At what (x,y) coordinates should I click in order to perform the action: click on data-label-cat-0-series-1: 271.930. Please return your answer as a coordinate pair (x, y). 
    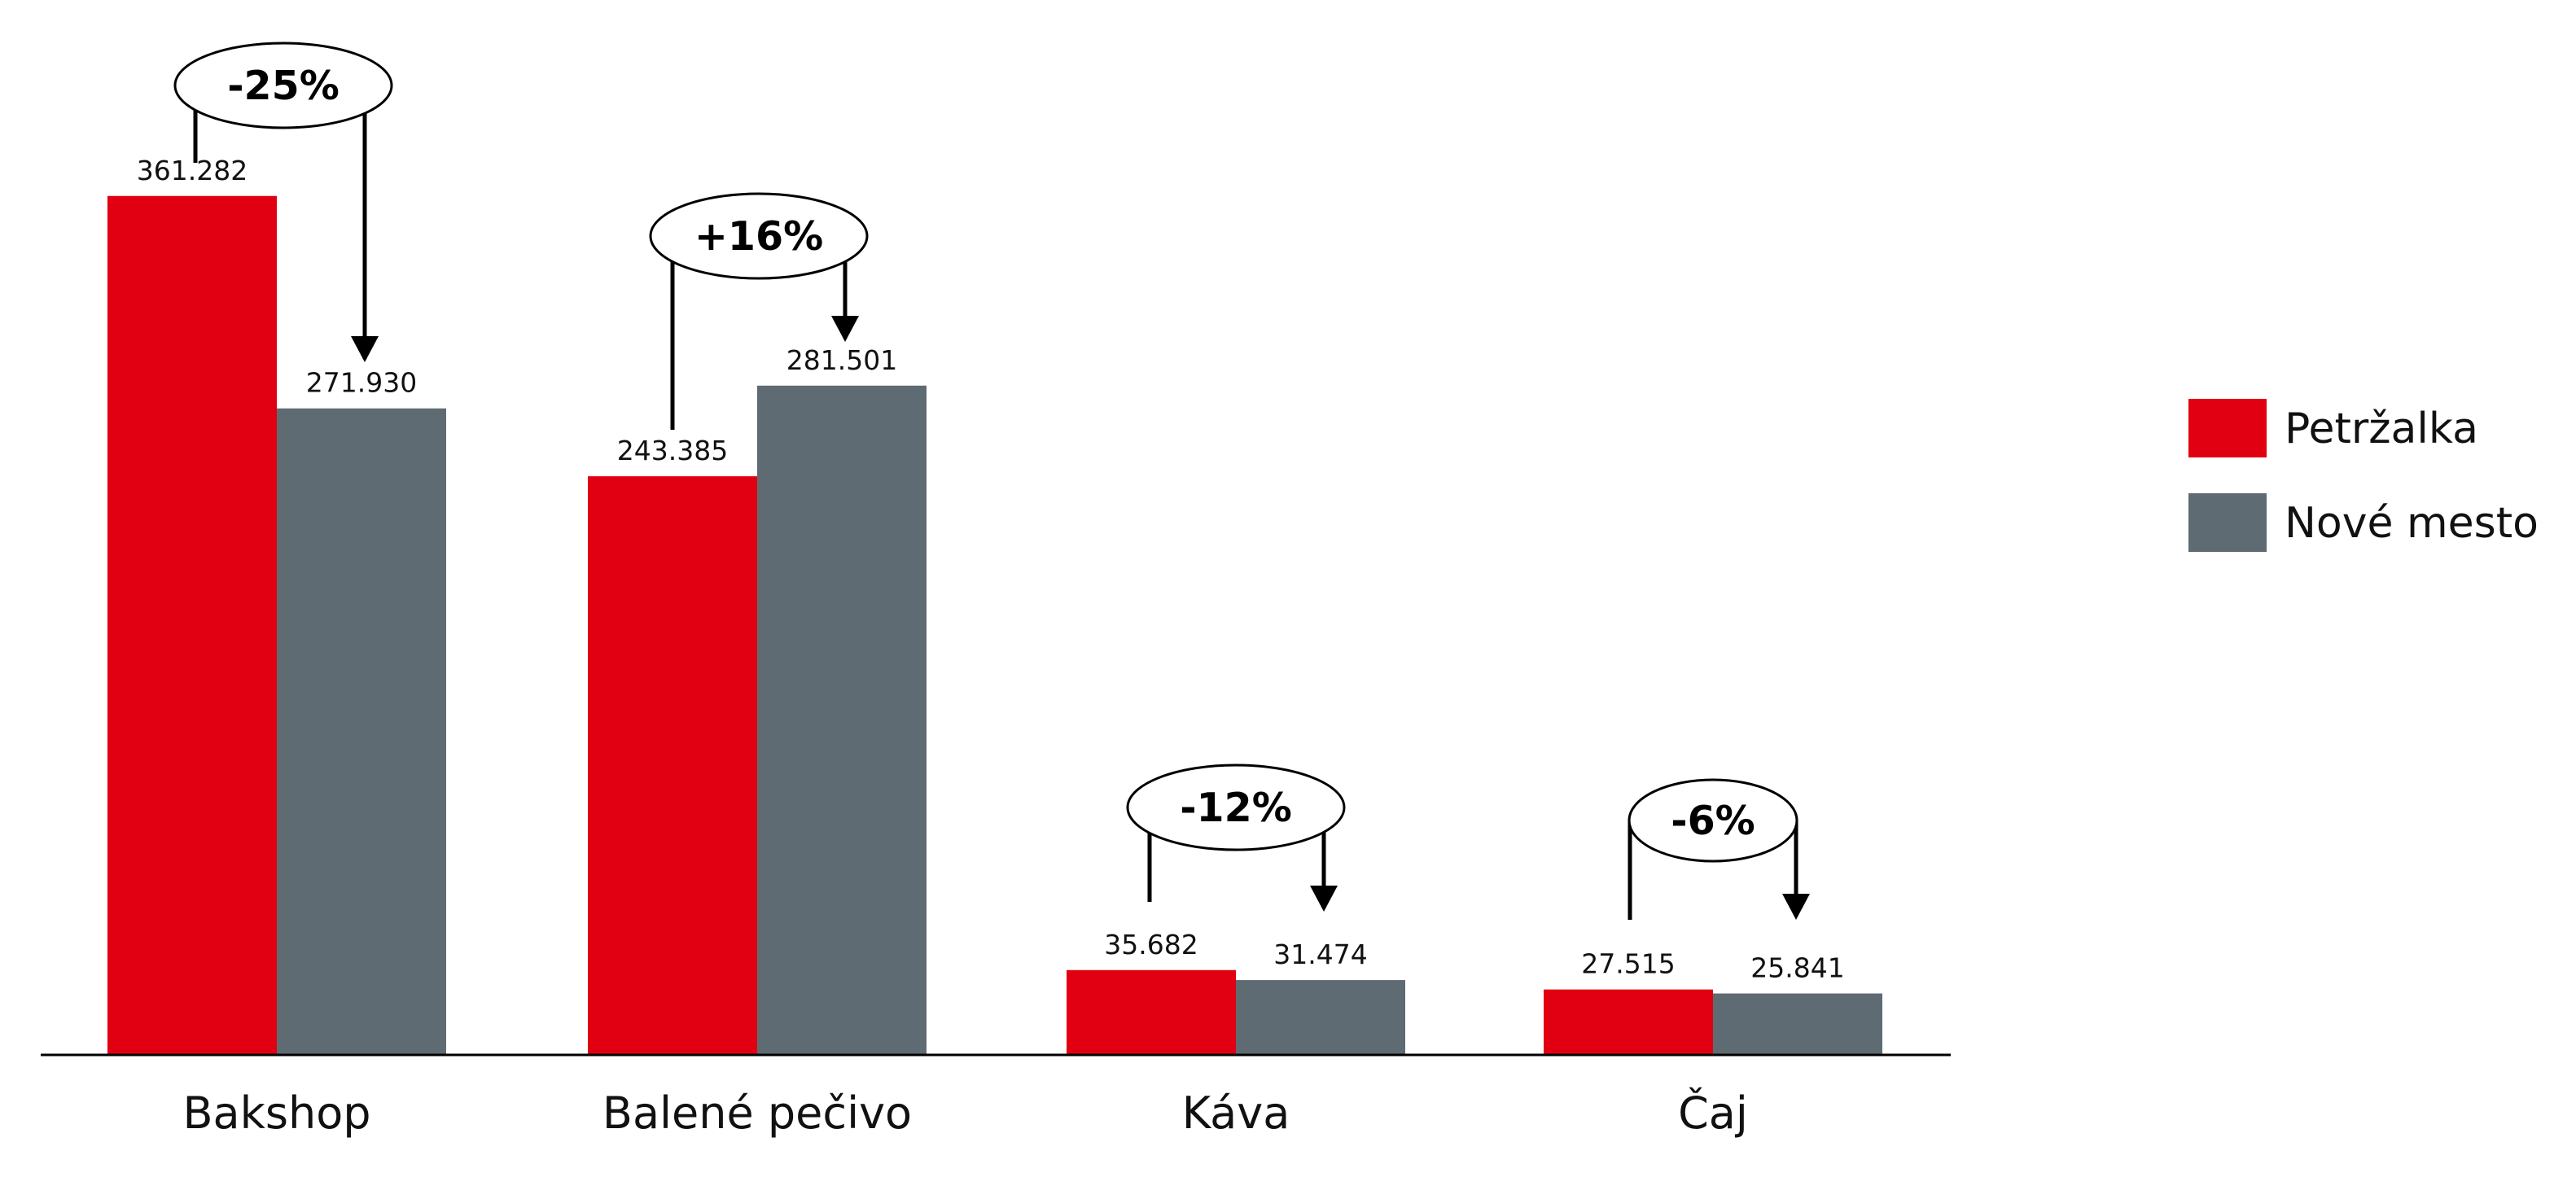
    Looking at the image, I should click on (361, 383).